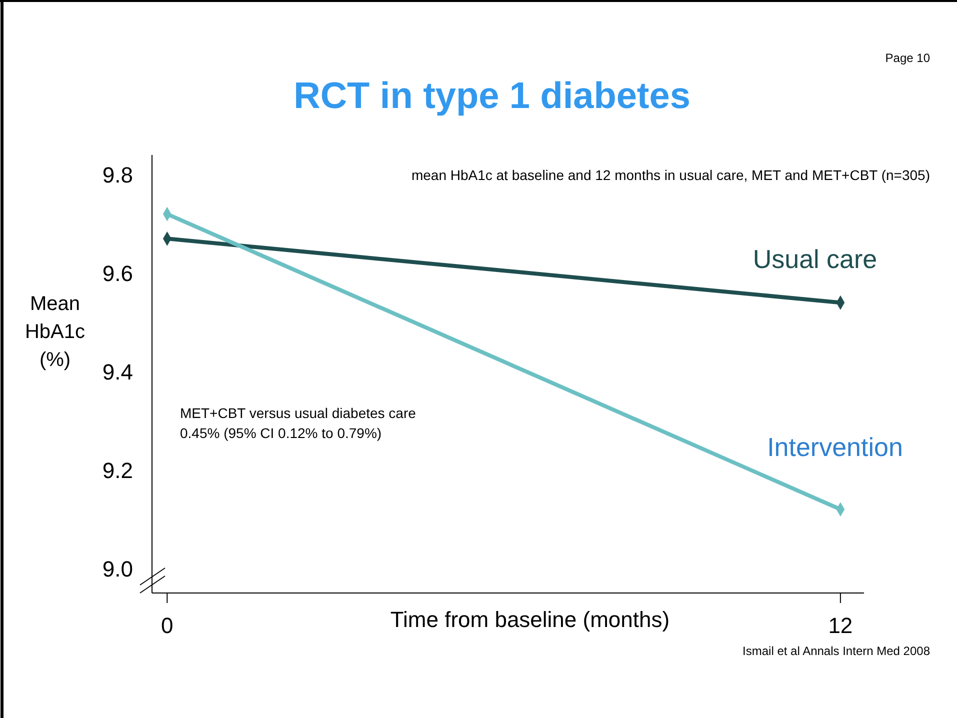  What do you see at coordinates (117, 470) in the screenshot?
I see `y-tick-label: 9.2` at bounding box center [117, 470].